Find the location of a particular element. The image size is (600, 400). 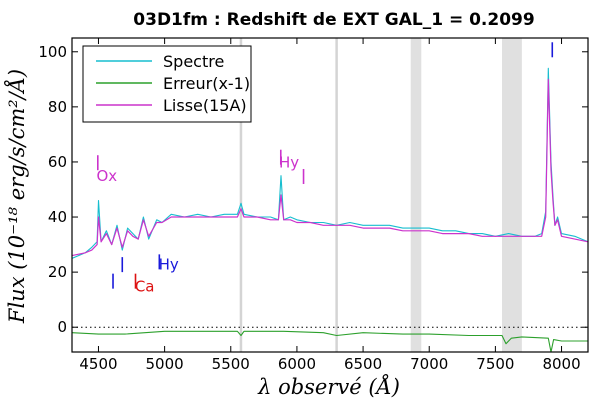

x-tick-label-7000: 7000 is located at coordinates (429, 364).